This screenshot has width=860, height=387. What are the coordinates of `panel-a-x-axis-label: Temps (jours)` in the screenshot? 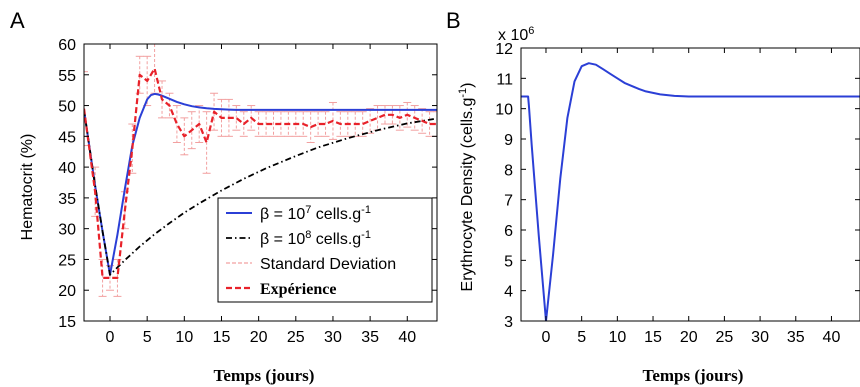 It's located at (264, 375).